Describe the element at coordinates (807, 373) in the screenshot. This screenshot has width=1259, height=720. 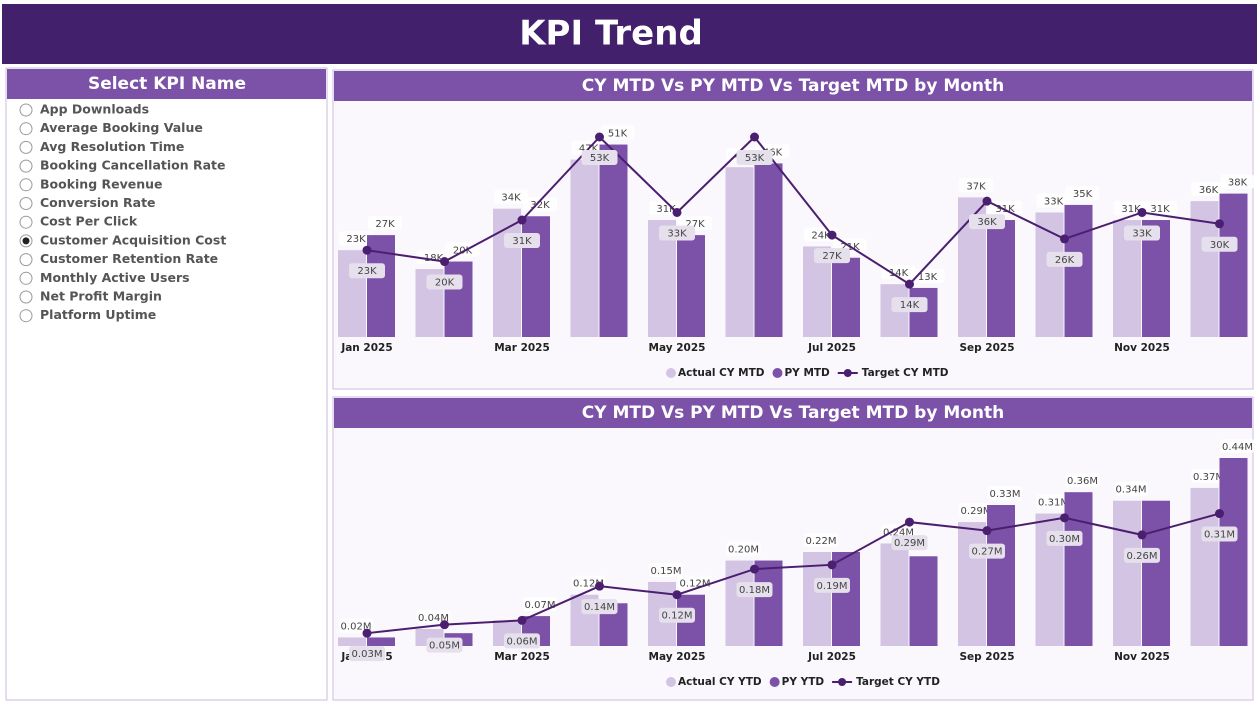
I see `legend-label: PY MTD` at that location.